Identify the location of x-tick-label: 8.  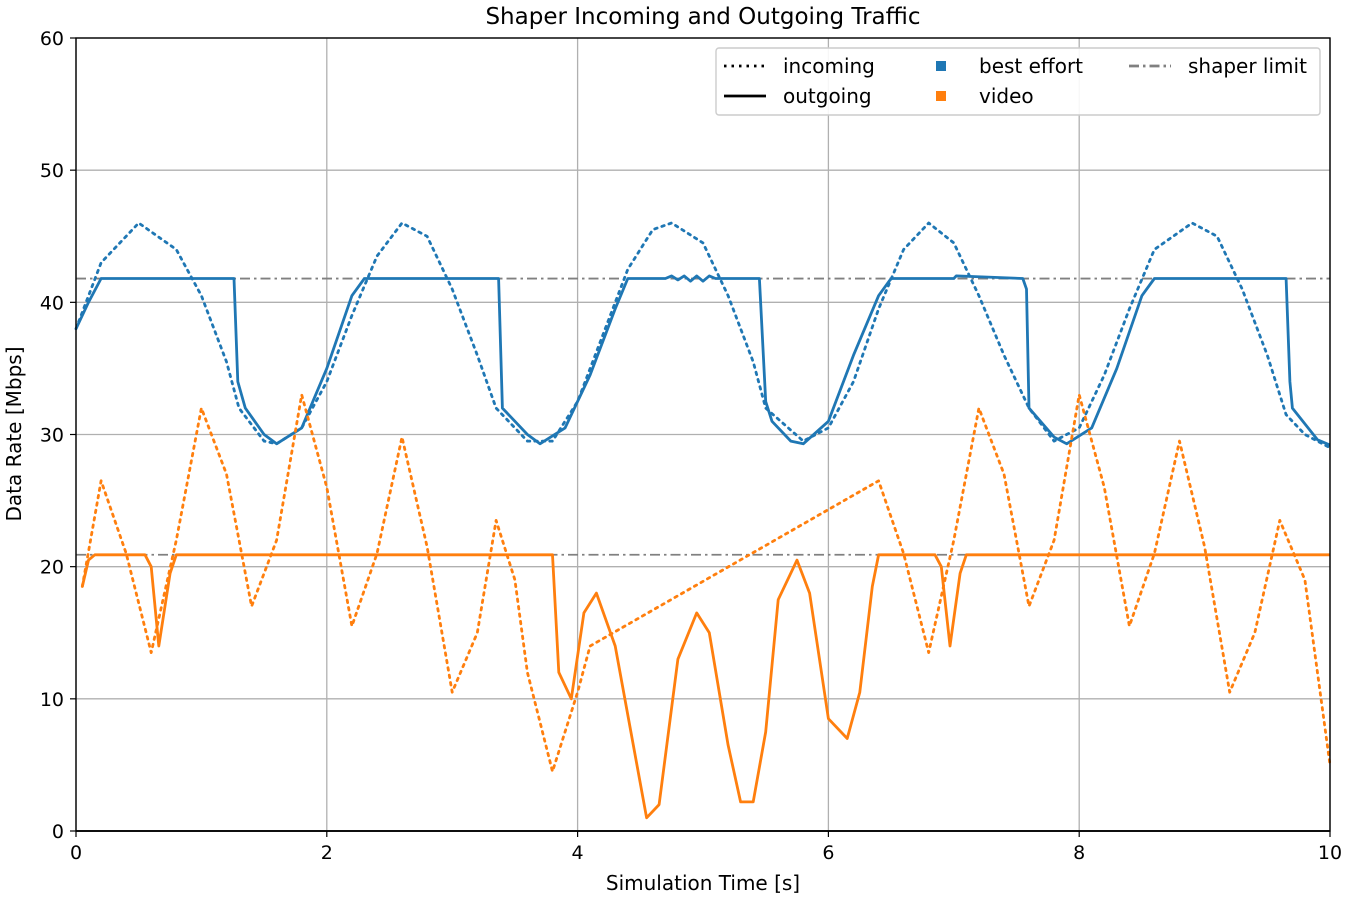
(1079, 853).